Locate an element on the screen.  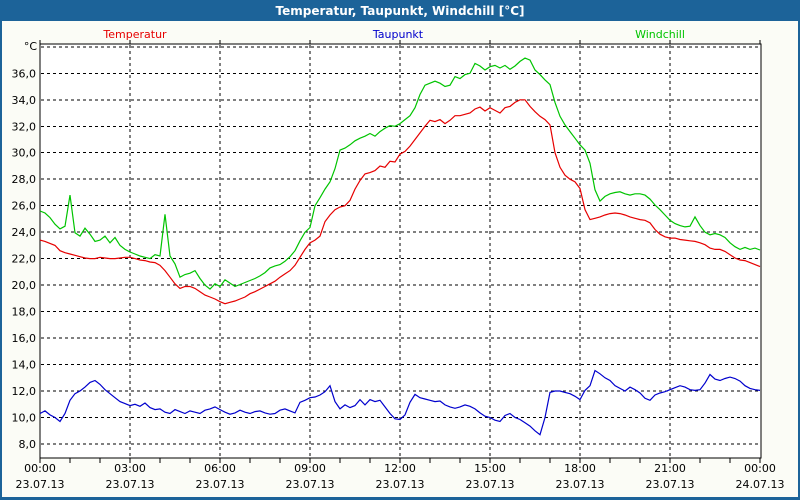
x-tick-time-label: 18:00 is located at coordinates (580, 468).